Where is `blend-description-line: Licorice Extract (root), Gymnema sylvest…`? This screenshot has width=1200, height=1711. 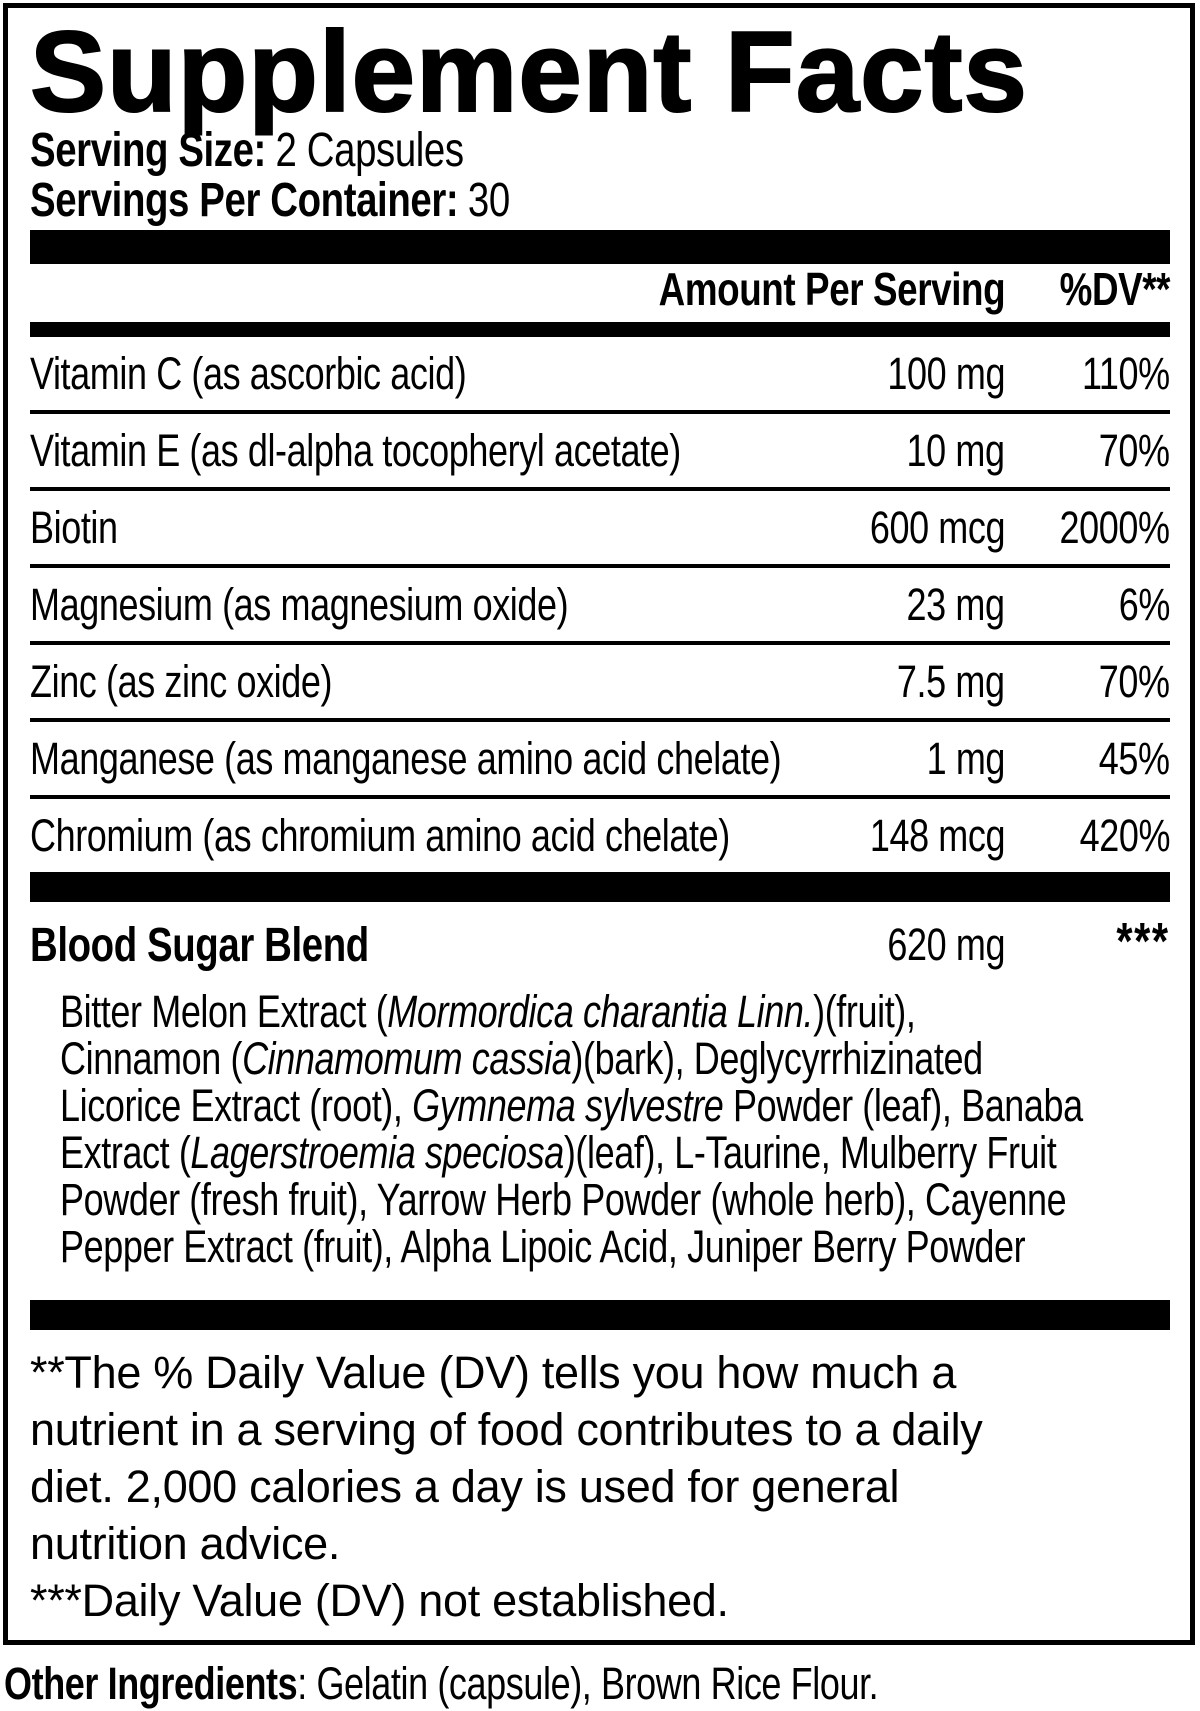
blend-description-line: Licorice Extract (root), Gymnema sylvest… is located at coordinates (571, 1105).